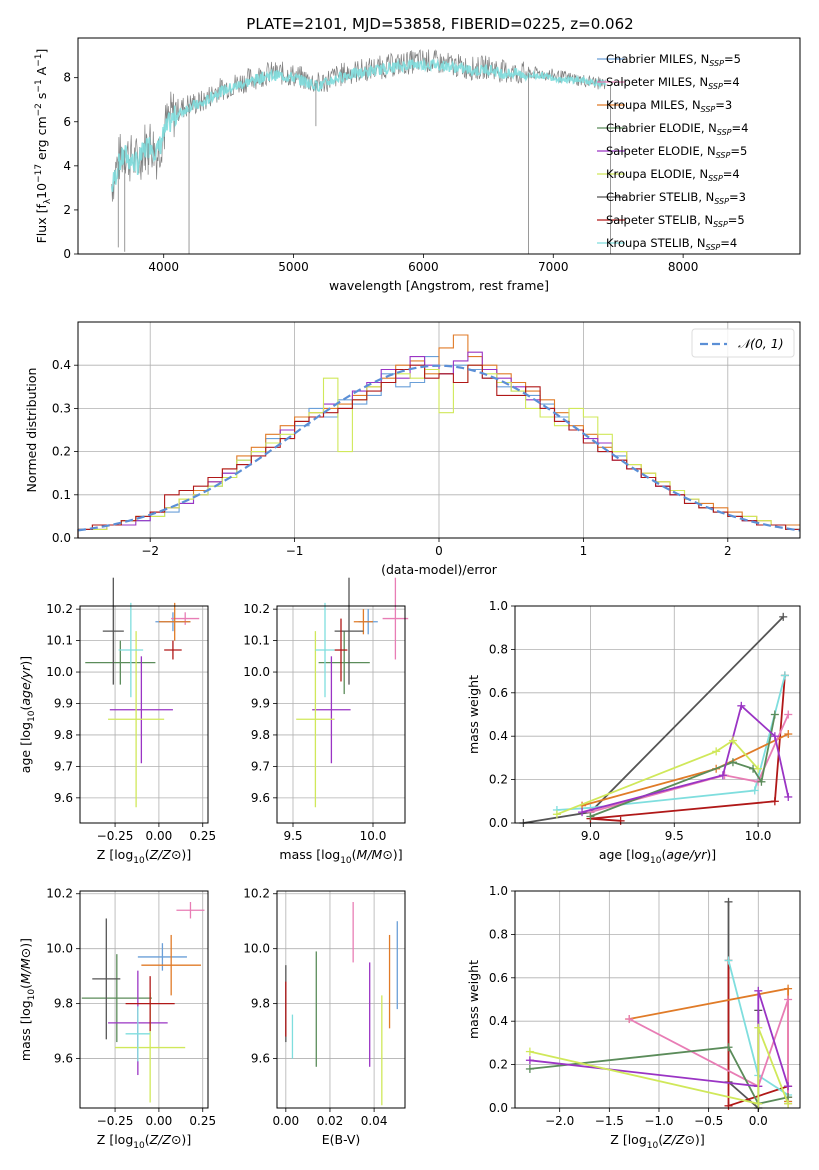 The height and width of the screenshot is (1170, 819). I want to click on x-tick-label: 5000, so click(293, 267).